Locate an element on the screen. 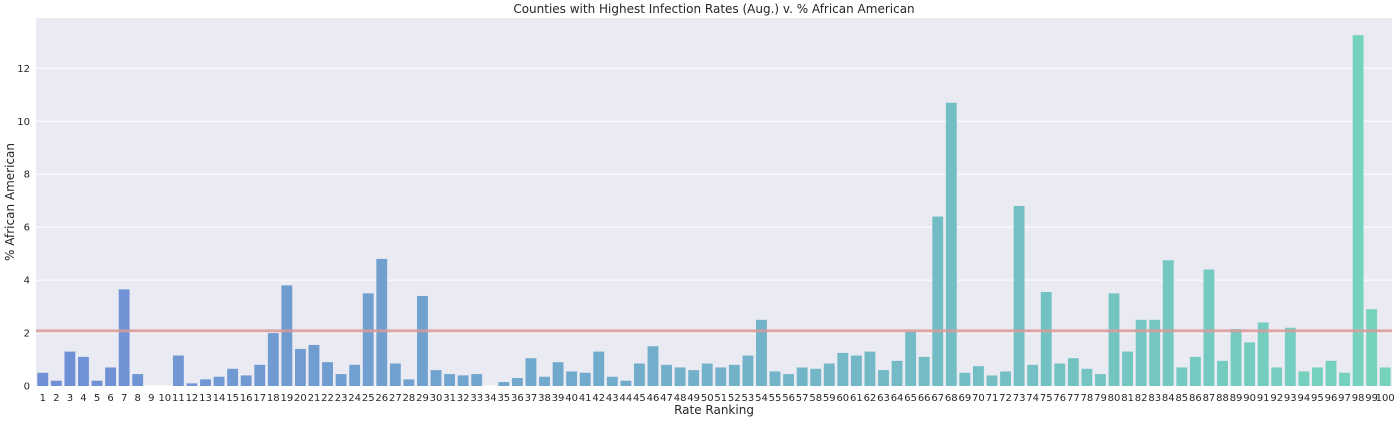  x-tick-label: 85 is located at coordinates (1181, 398).